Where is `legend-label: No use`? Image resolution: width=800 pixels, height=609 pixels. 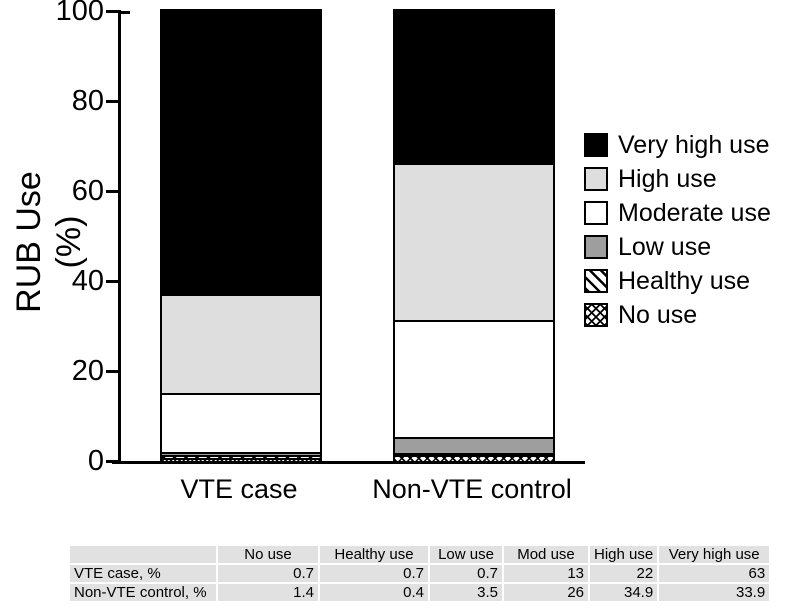
legend-label: No use is located at coordinates (658, 314).